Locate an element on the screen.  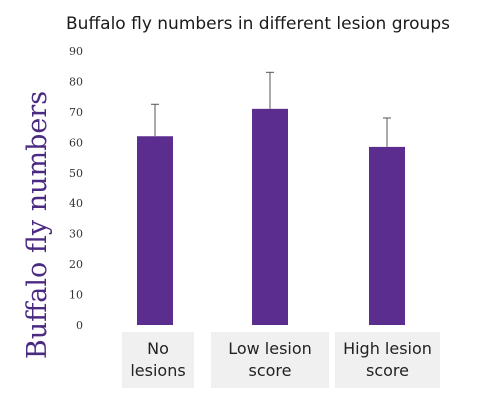
y-tick-label: 10 is located at coordinates (76, 295).